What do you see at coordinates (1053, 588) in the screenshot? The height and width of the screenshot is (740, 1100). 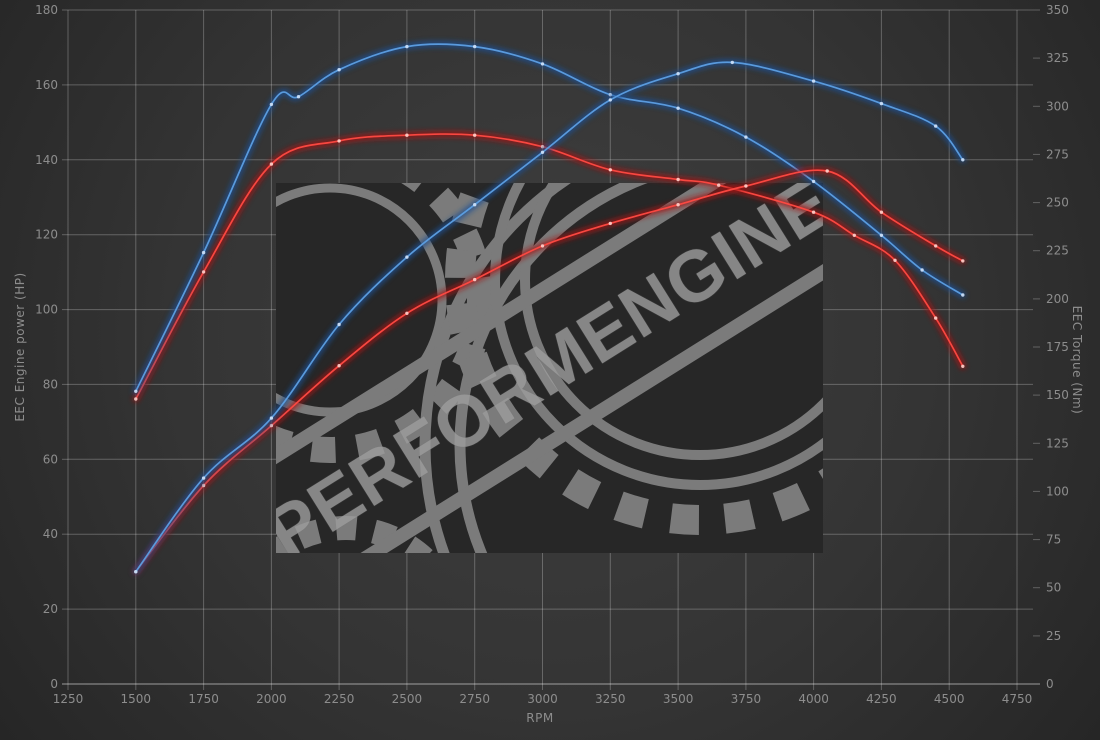 I see `svg-text: 50` at bounding box center [1053, 588].